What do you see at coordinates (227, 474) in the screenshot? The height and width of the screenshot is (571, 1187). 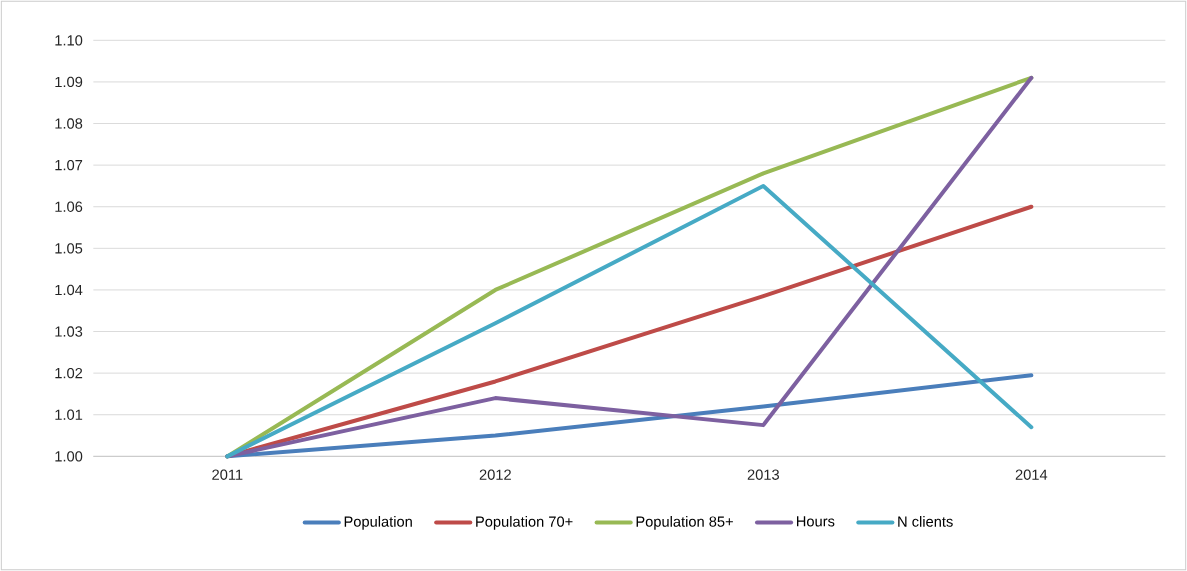 I see `x-tick-label: 2011` at bounding box center [227, 474].